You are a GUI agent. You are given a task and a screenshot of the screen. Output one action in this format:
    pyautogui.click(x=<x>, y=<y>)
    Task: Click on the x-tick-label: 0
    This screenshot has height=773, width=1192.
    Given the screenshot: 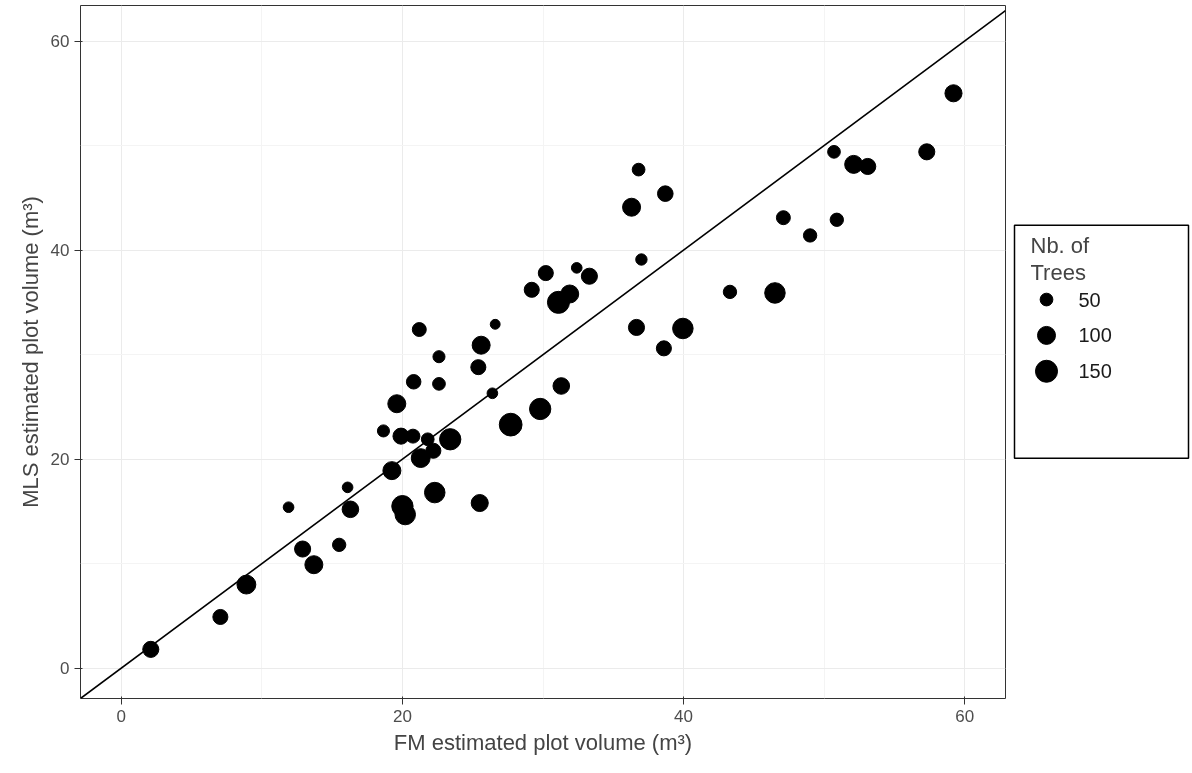 What is the action you would take?
    pyautogui.click(x=121, y=716)
    